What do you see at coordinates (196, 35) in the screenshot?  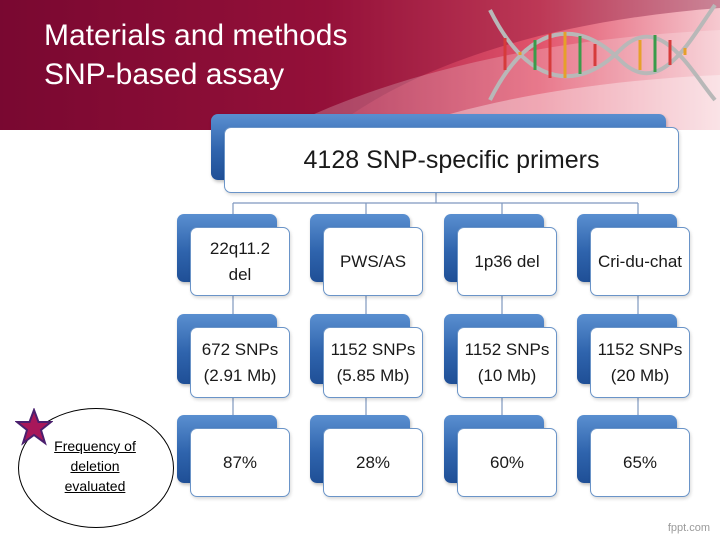 I see `slide-title: Materials and methods` at bounding box center [196, 35].